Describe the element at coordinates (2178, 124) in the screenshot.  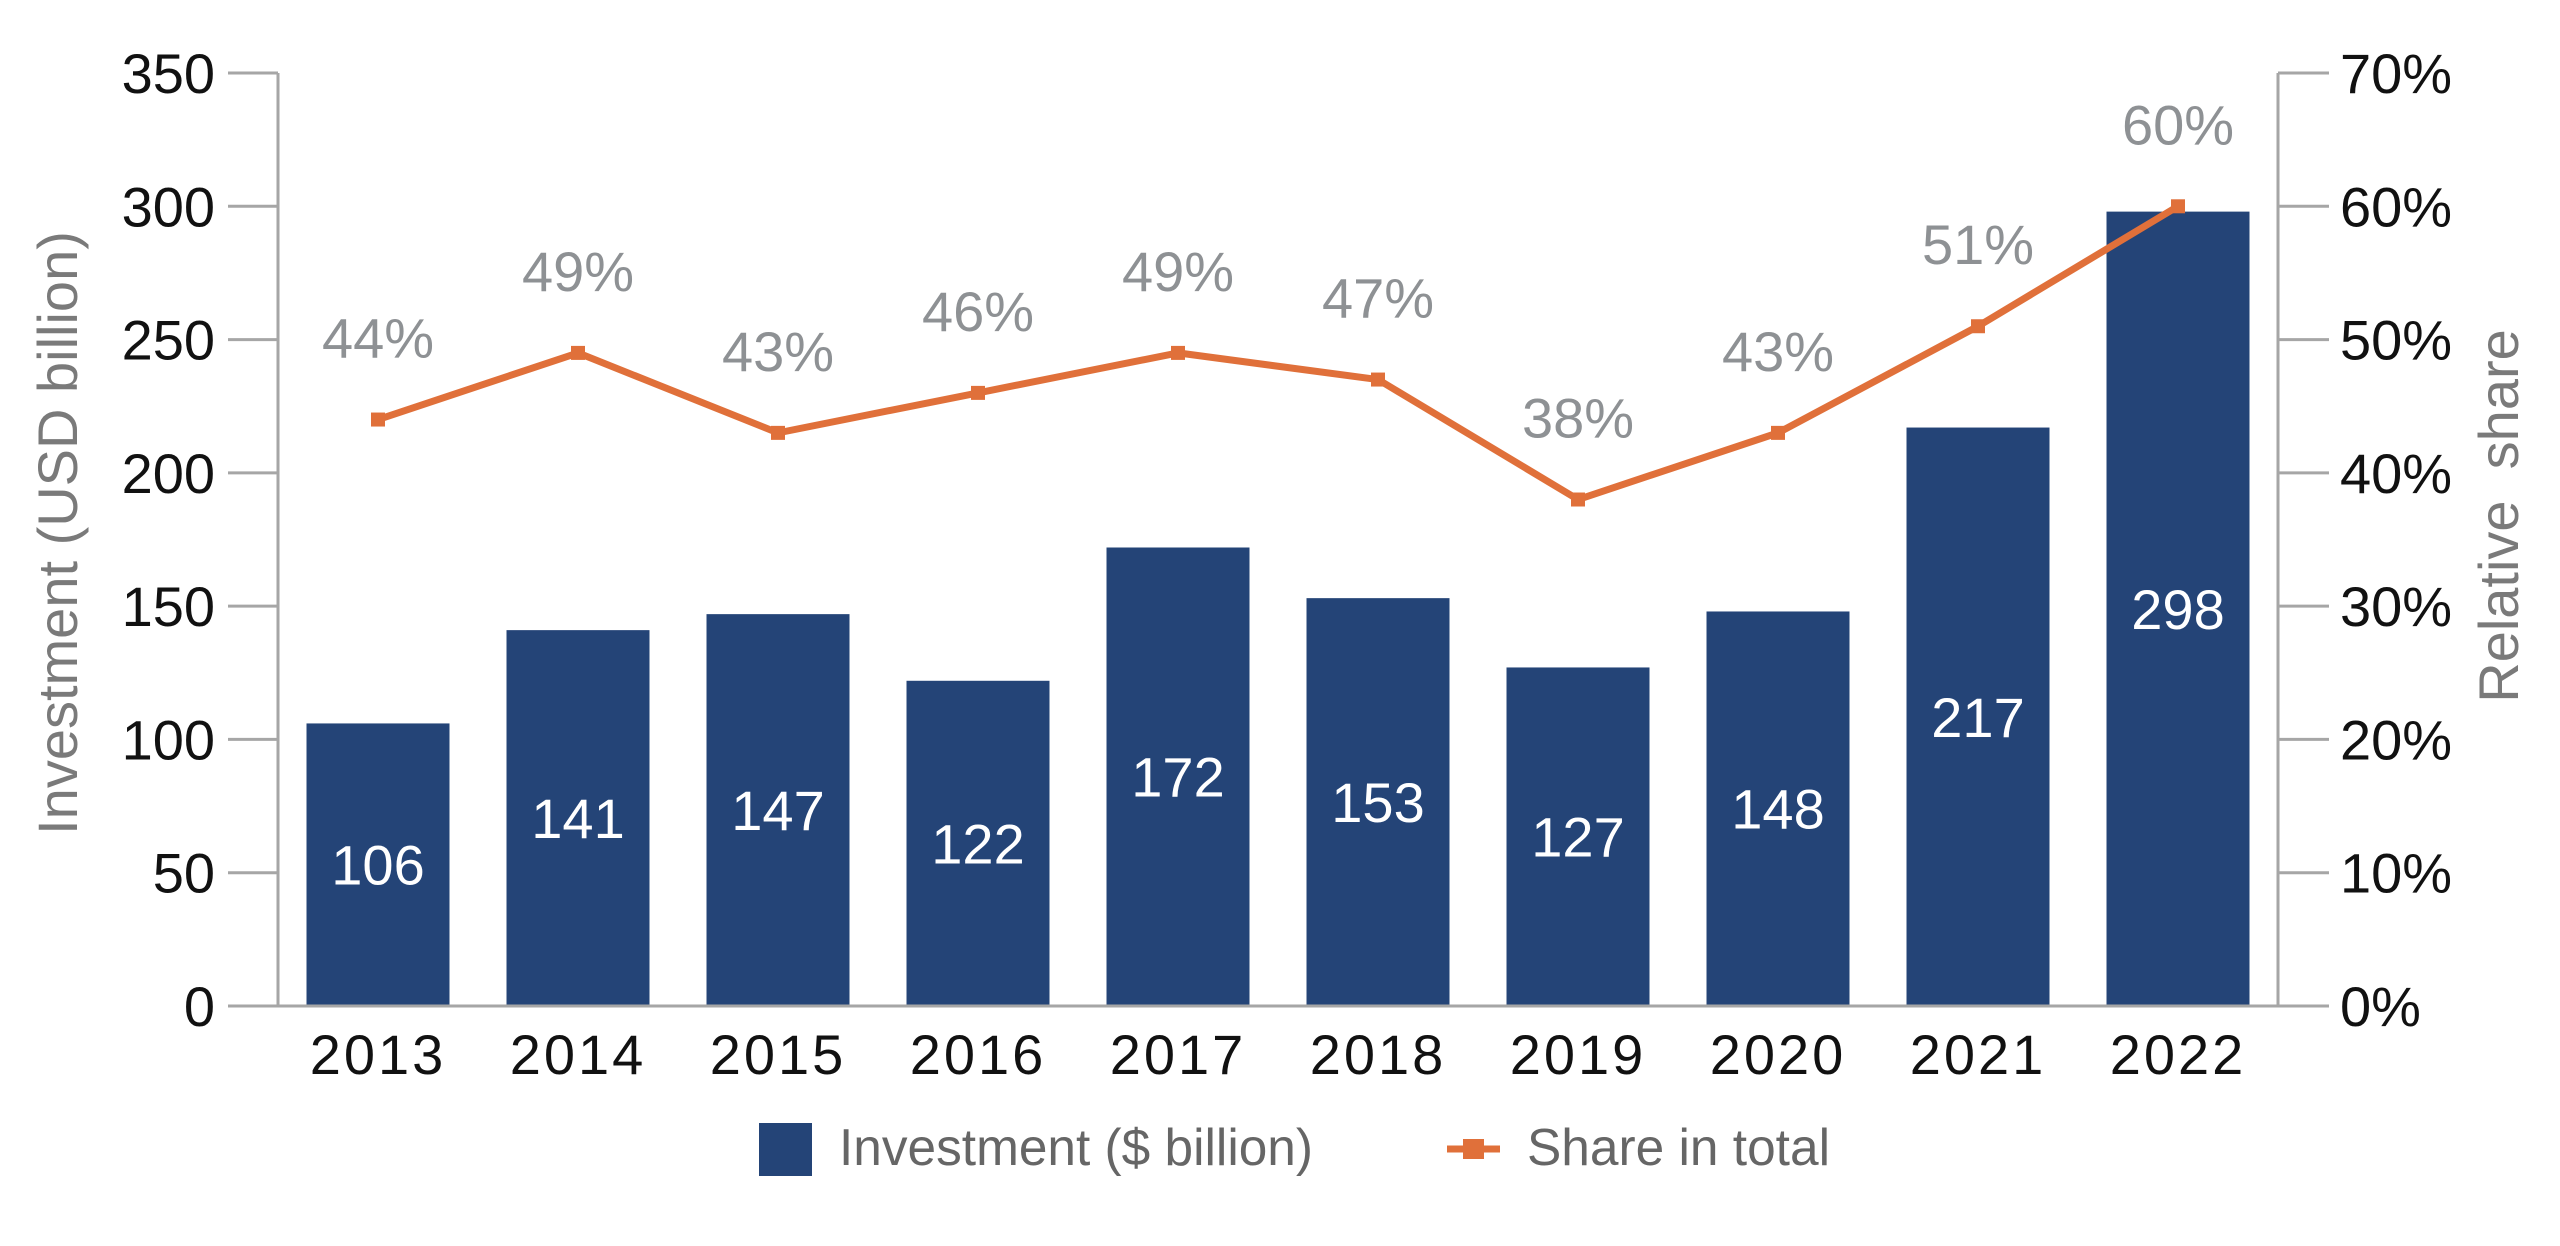
I see `share-value-label: 60%` at that location.